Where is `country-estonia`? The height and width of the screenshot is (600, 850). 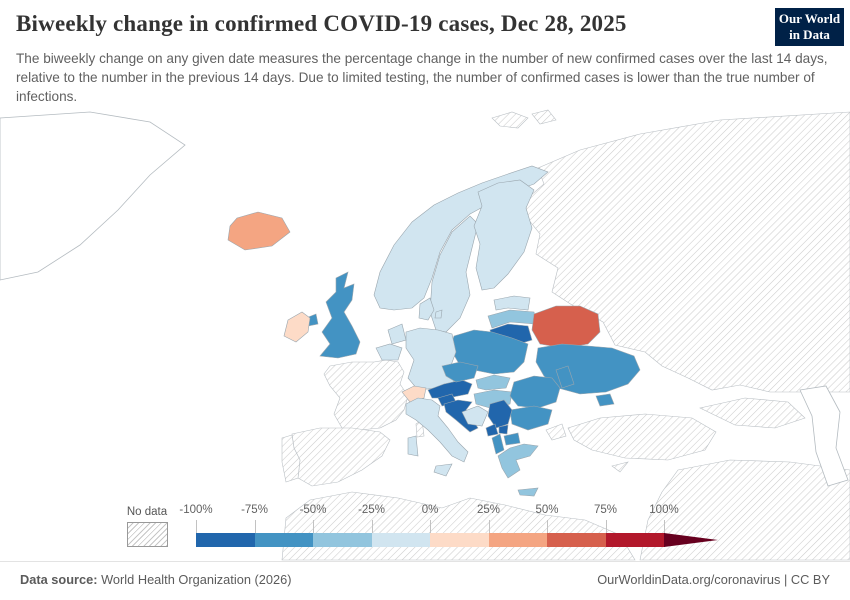
country-estonia is located at coordinates (512, 303).